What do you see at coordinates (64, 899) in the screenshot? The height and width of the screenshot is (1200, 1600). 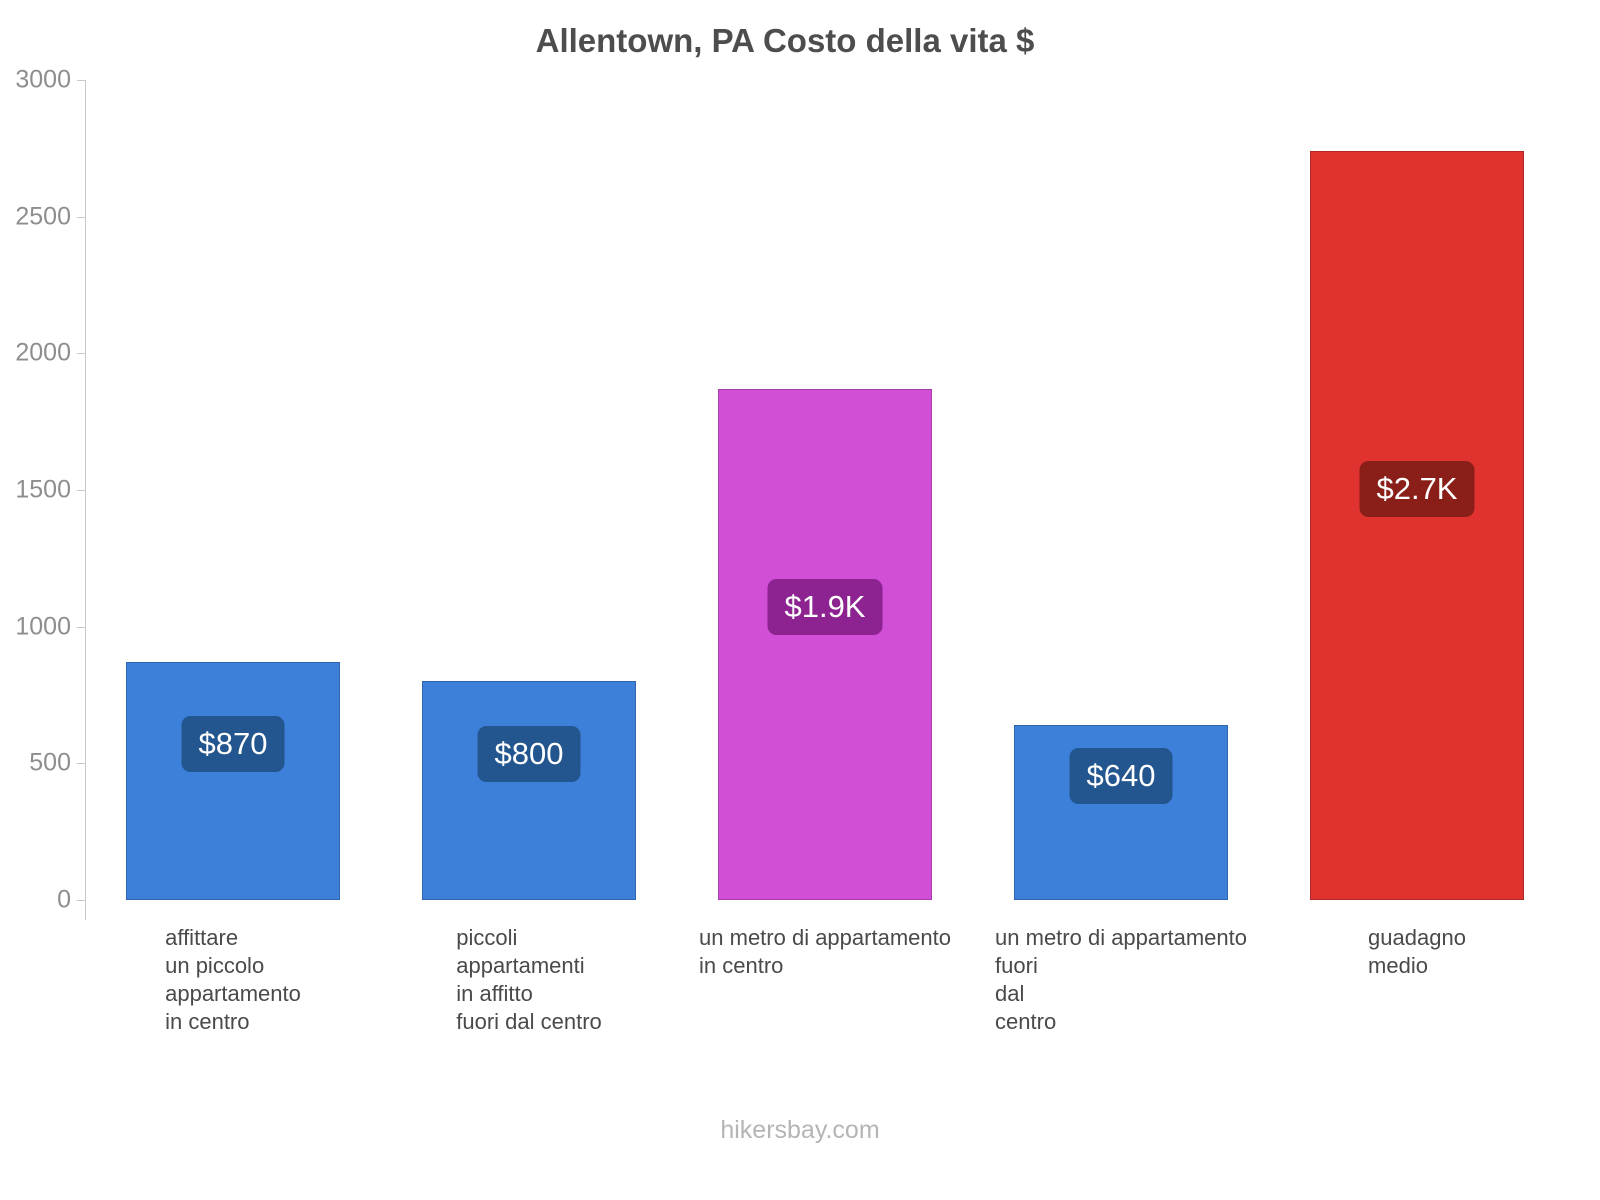 I see `y-tick-label: 0` at bounding box center [64, 899].